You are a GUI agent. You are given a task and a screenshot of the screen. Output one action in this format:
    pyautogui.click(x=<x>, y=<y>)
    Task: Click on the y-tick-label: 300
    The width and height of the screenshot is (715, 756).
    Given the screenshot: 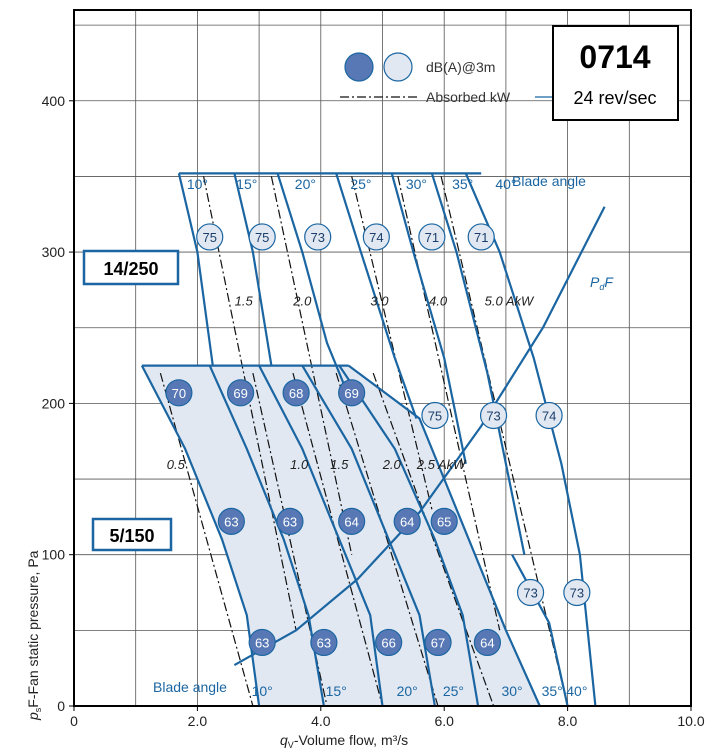 What is the action you would take?
    pyautogui.click(x=54, y=252)
    